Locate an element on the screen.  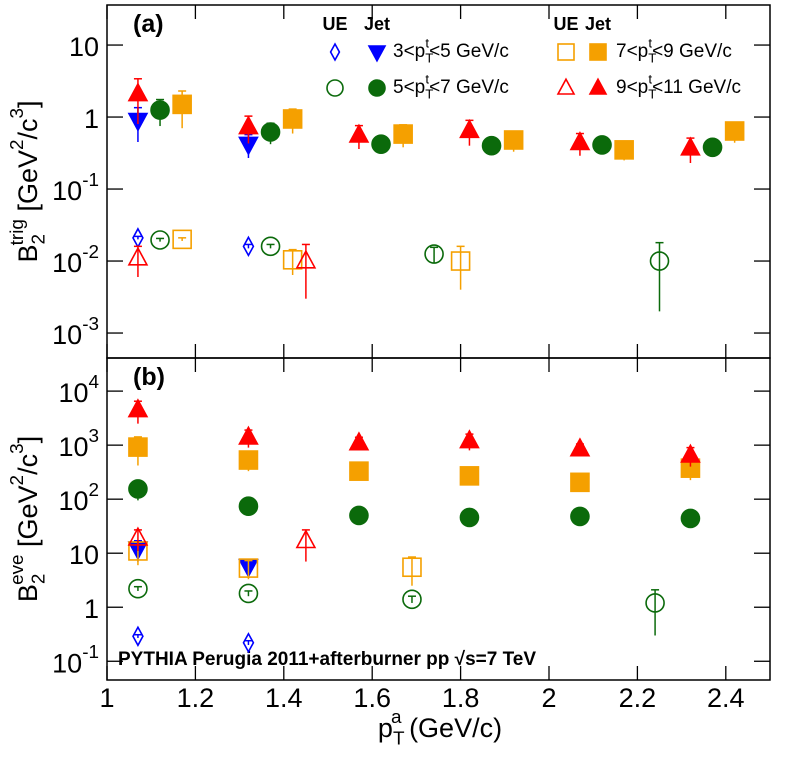
y-tick-label: 10² is located at coordinates (78, 498).